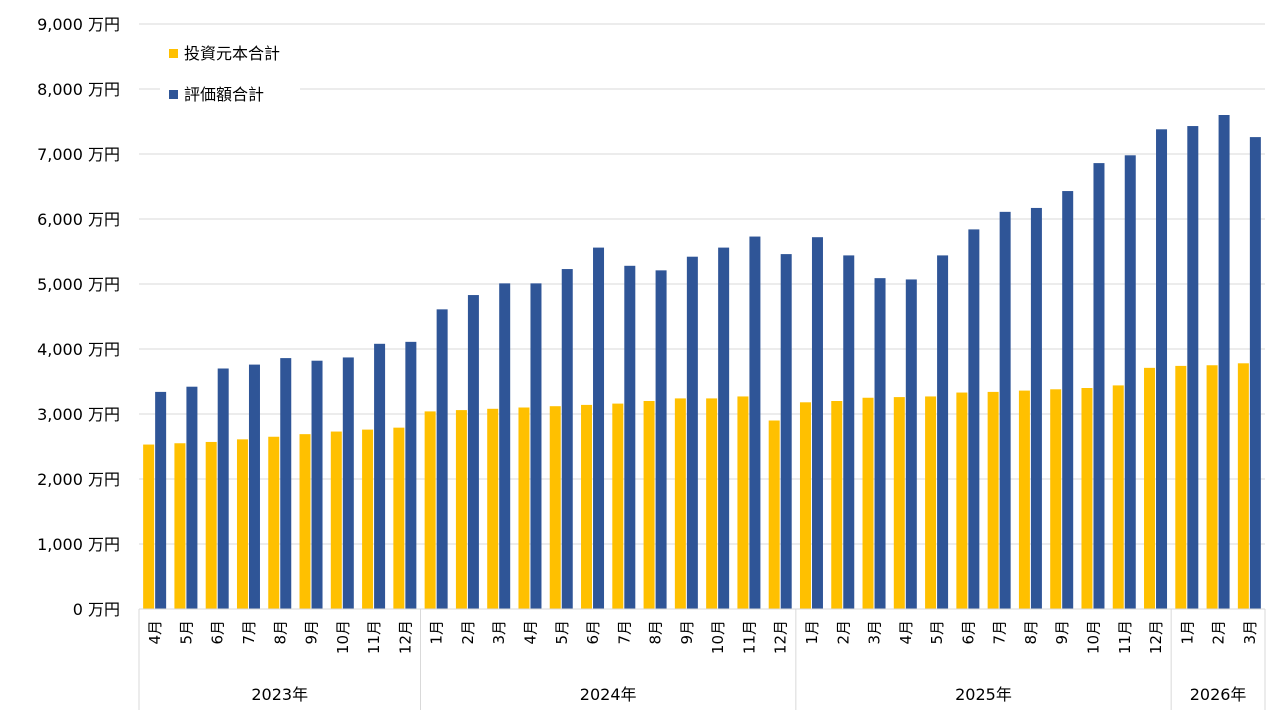  What do you see at coordinates (78, 284) in the screenshot?
I see `y-tick-label: 5,000 万円` at bounding box center [78, 284].